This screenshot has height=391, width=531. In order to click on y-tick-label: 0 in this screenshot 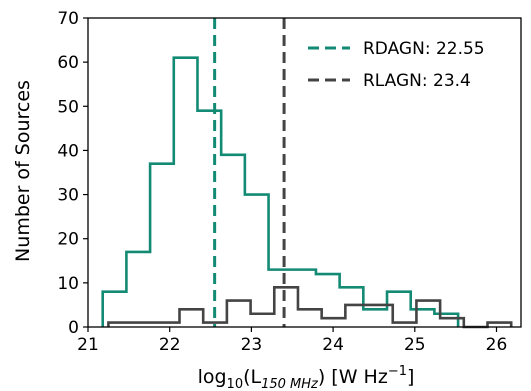, I will do `click(73, 328)`.